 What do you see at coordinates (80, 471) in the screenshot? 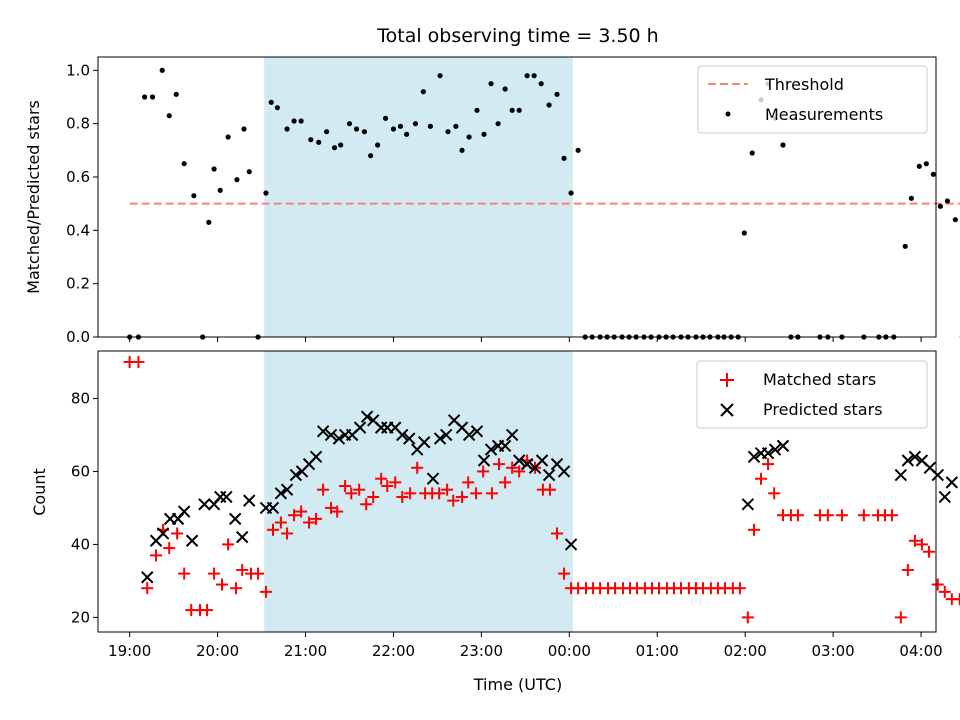
I see `bottom-y-tick-label: 60` at bounding box center [80, 471].